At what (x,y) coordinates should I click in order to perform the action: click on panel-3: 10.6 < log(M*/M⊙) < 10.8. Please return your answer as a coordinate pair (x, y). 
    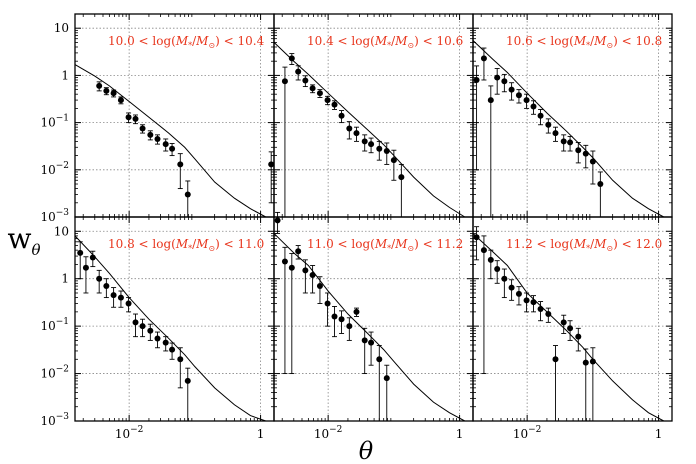
    Looking at the image, I should click on (572, 115).